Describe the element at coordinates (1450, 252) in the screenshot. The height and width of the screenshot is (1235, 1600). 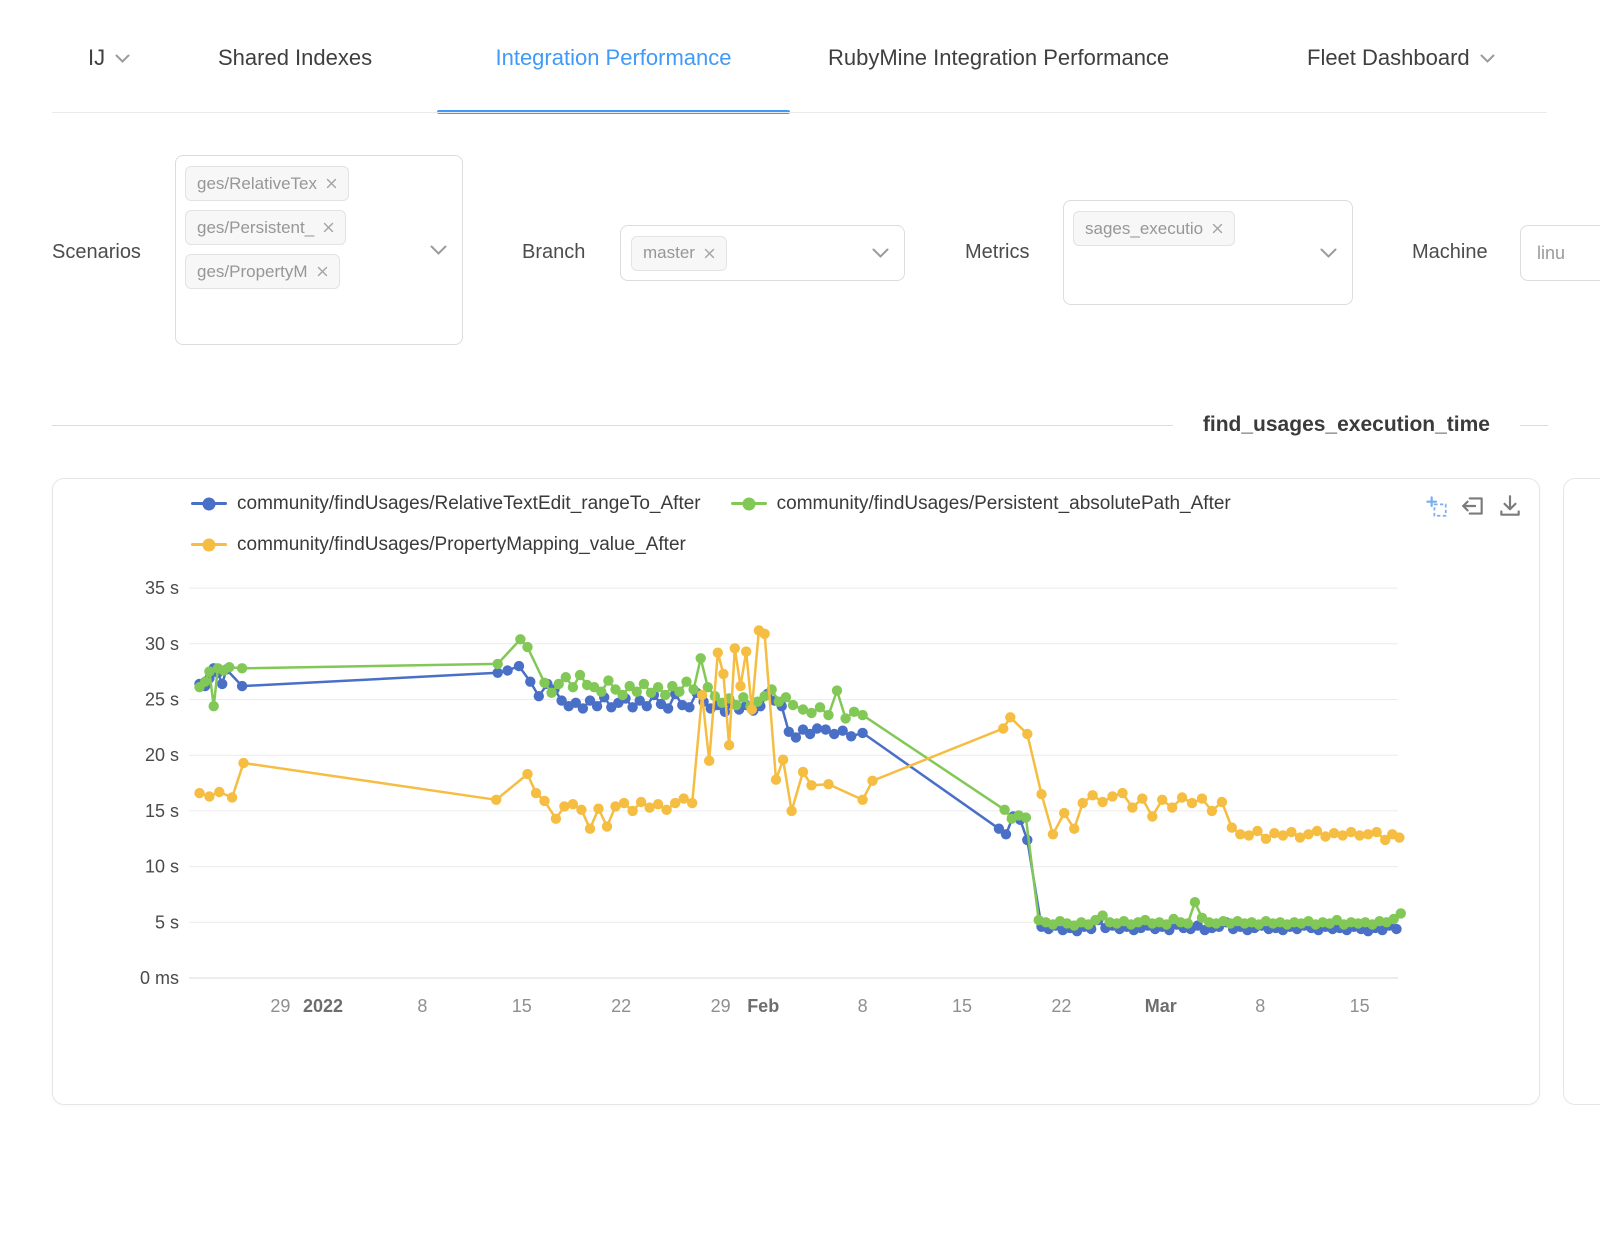
I see `machine-label: Machine` at that location.